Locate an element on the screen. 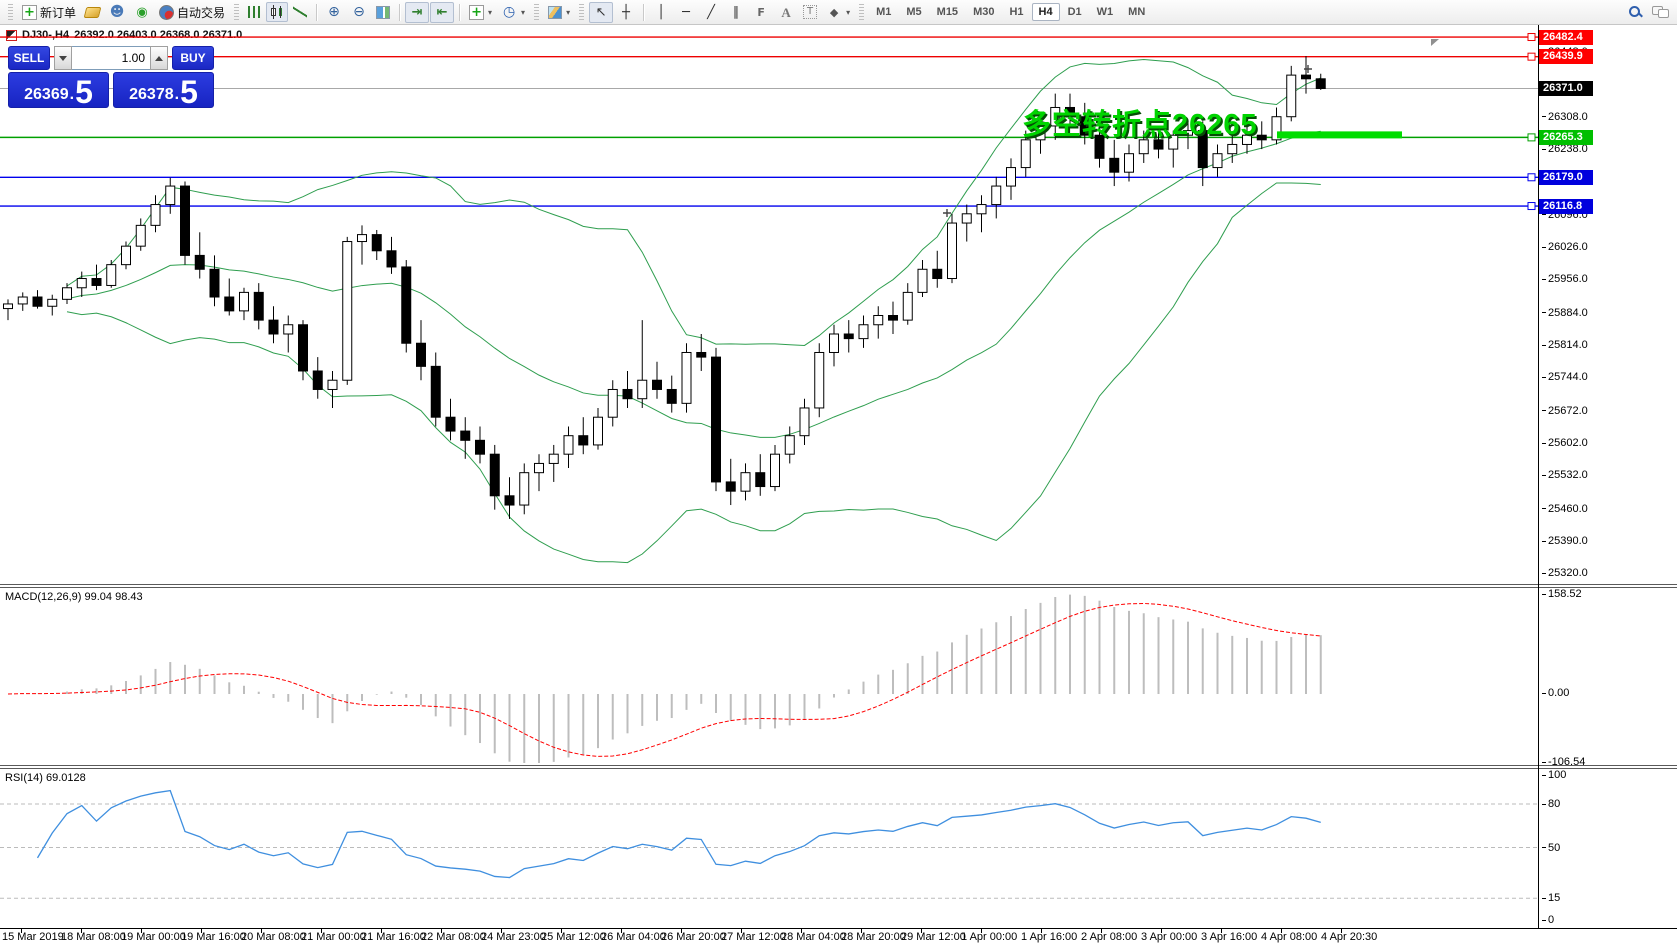 Image resolution: width=1677 pixels, height=945 pixels. level-price-badge: 26179.0 is located at coordinates (1566, 177).